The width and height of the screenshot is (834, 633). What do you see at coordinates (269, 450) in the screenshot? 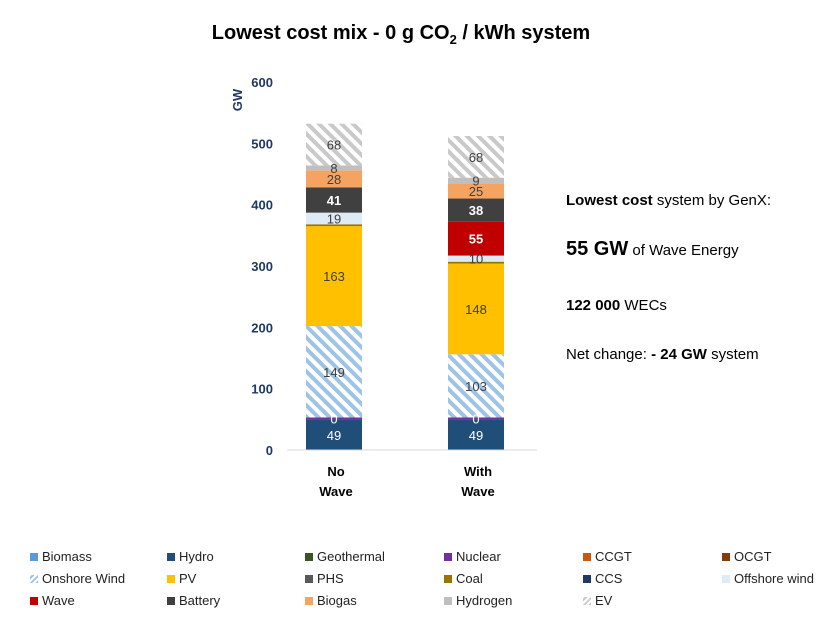
I see `y-tick-label: 0` at bounding box center [269, 450].